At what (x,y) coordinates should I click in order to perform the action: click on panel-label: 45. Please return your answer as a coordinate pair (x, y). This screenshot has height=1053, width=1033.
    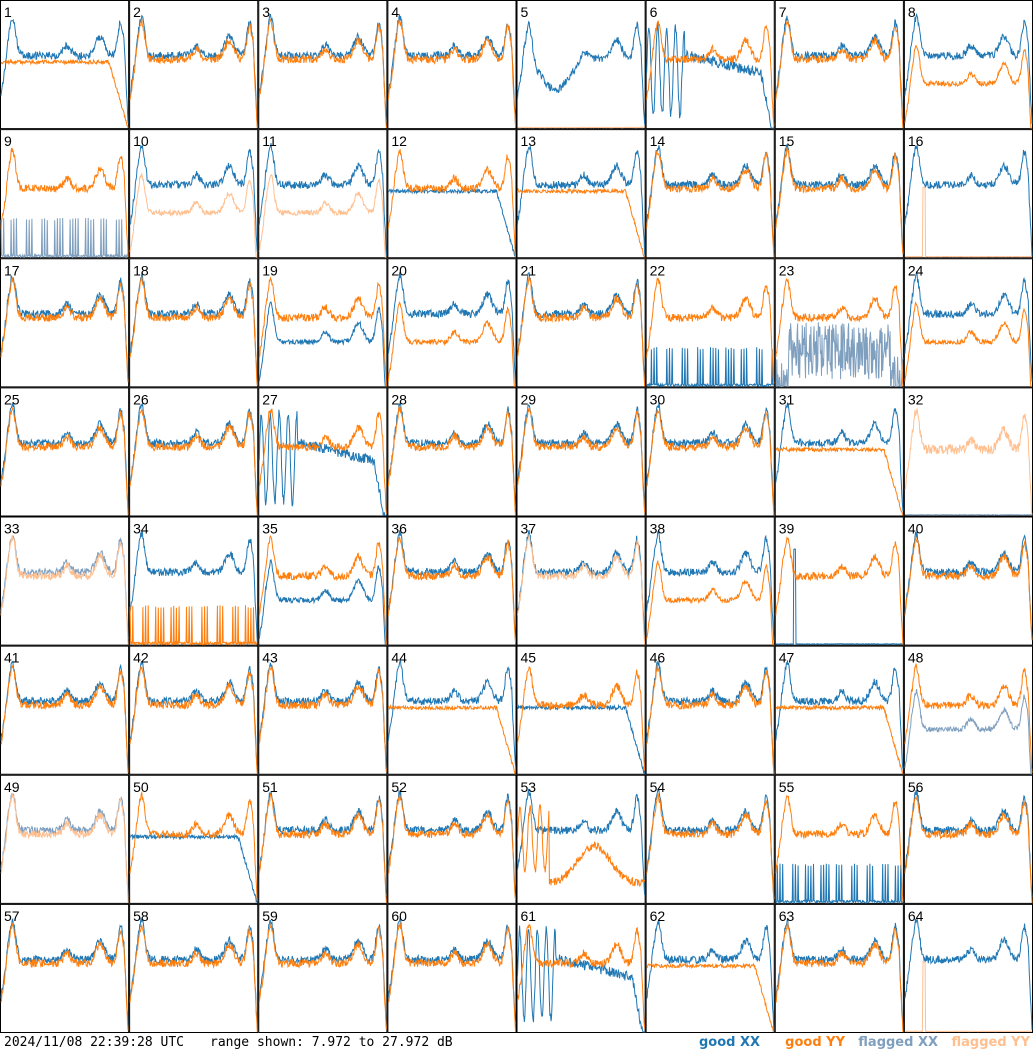
    Looking at the image, I should click on (529, 658).